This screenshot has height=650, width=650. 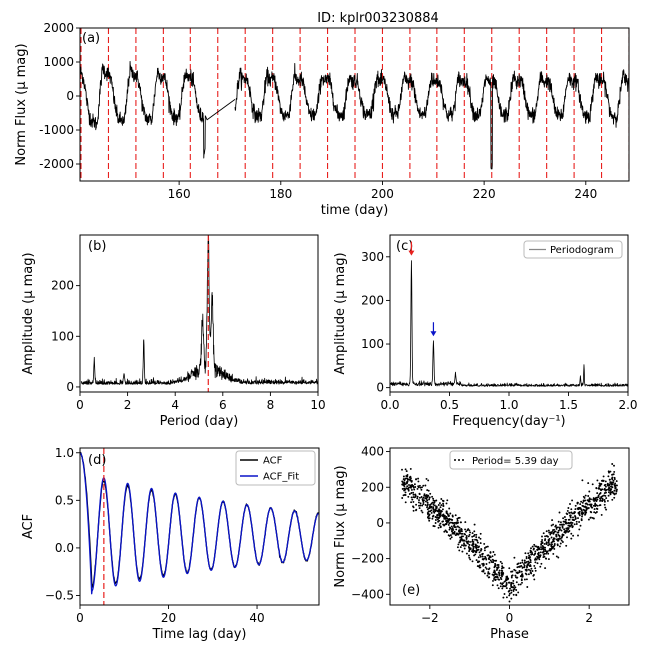 I want to click on y-tick-label: 200, so click(x=62, y=286).